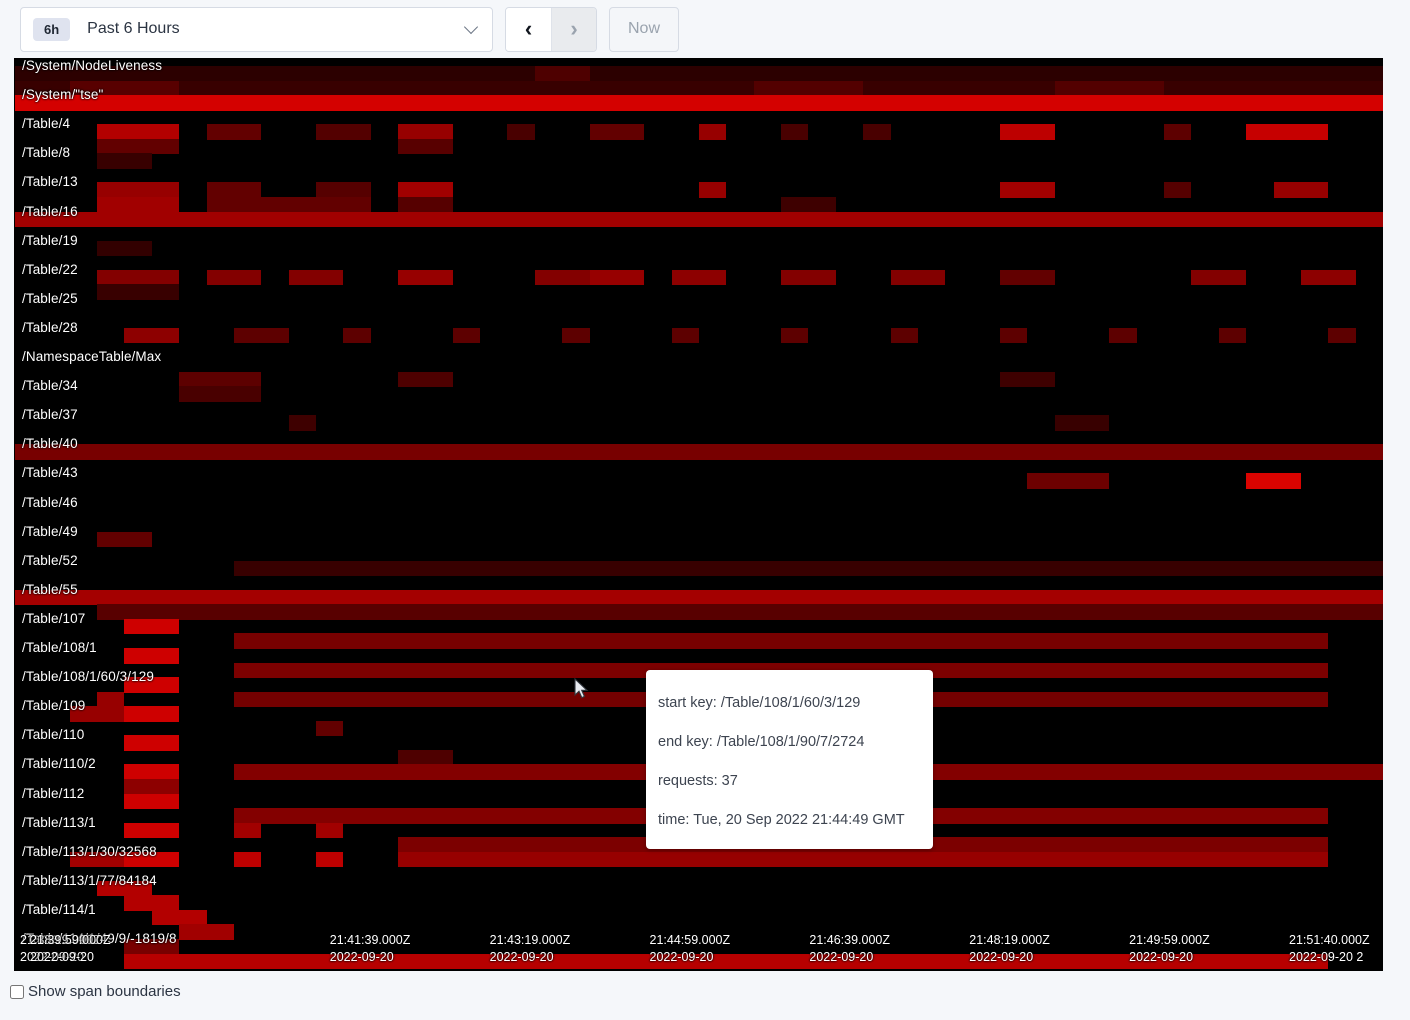  I want to click on previous-range-button: ‹, so click(528, 29).